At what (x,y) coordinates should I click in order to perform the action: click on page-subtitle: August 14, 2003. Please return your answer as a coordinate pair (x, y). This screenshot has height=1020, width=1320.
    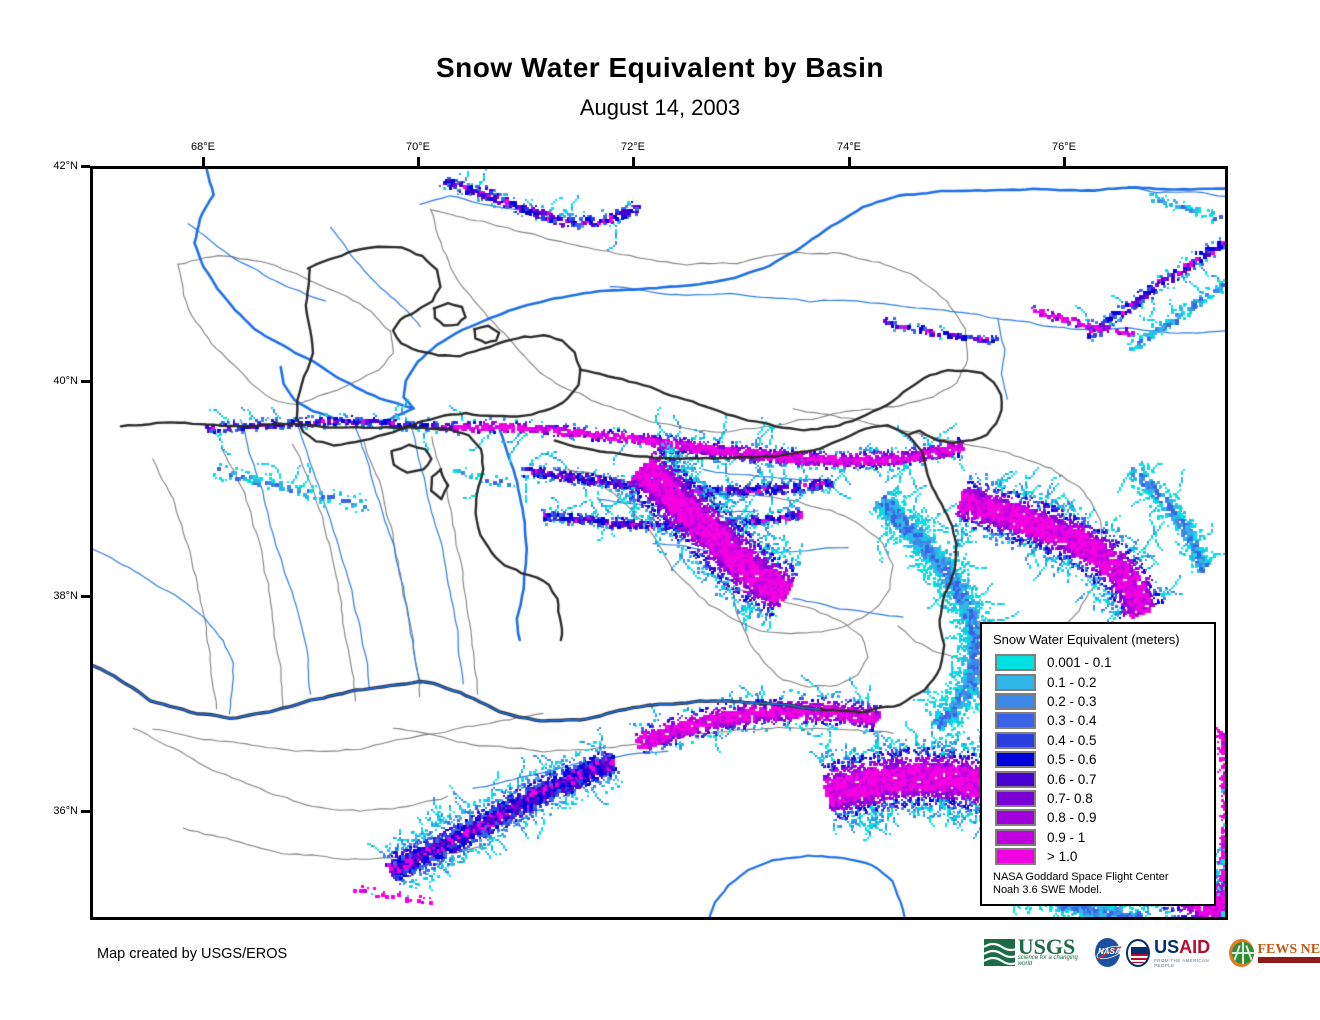
    Looking at the image, I should click on (660, 107).